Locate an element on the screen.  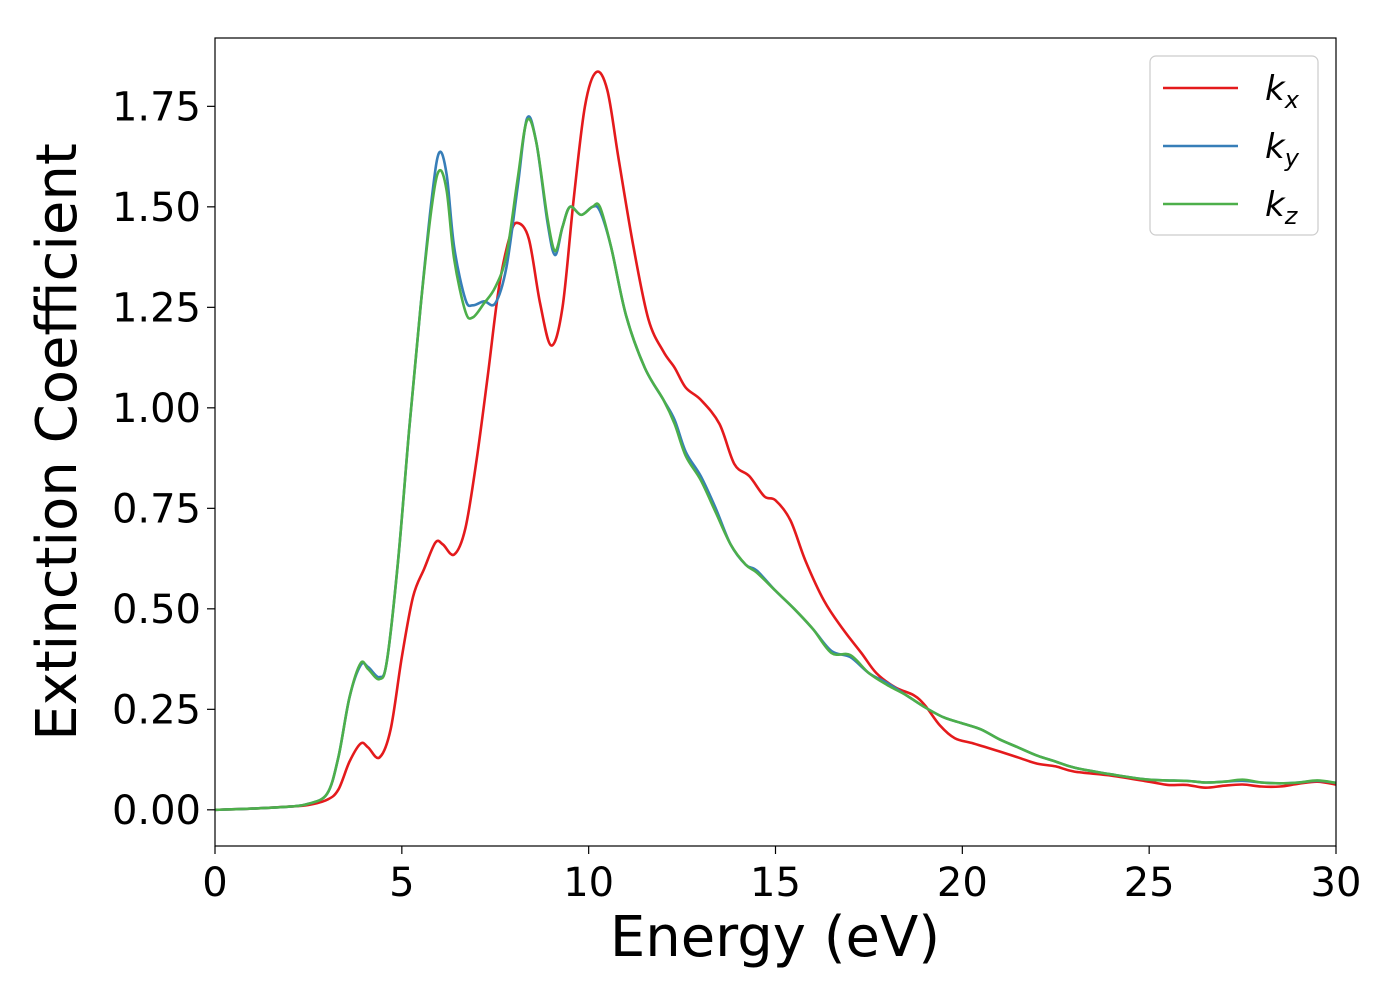
x-tick-label: 15 is located at coordinates (775, 883).